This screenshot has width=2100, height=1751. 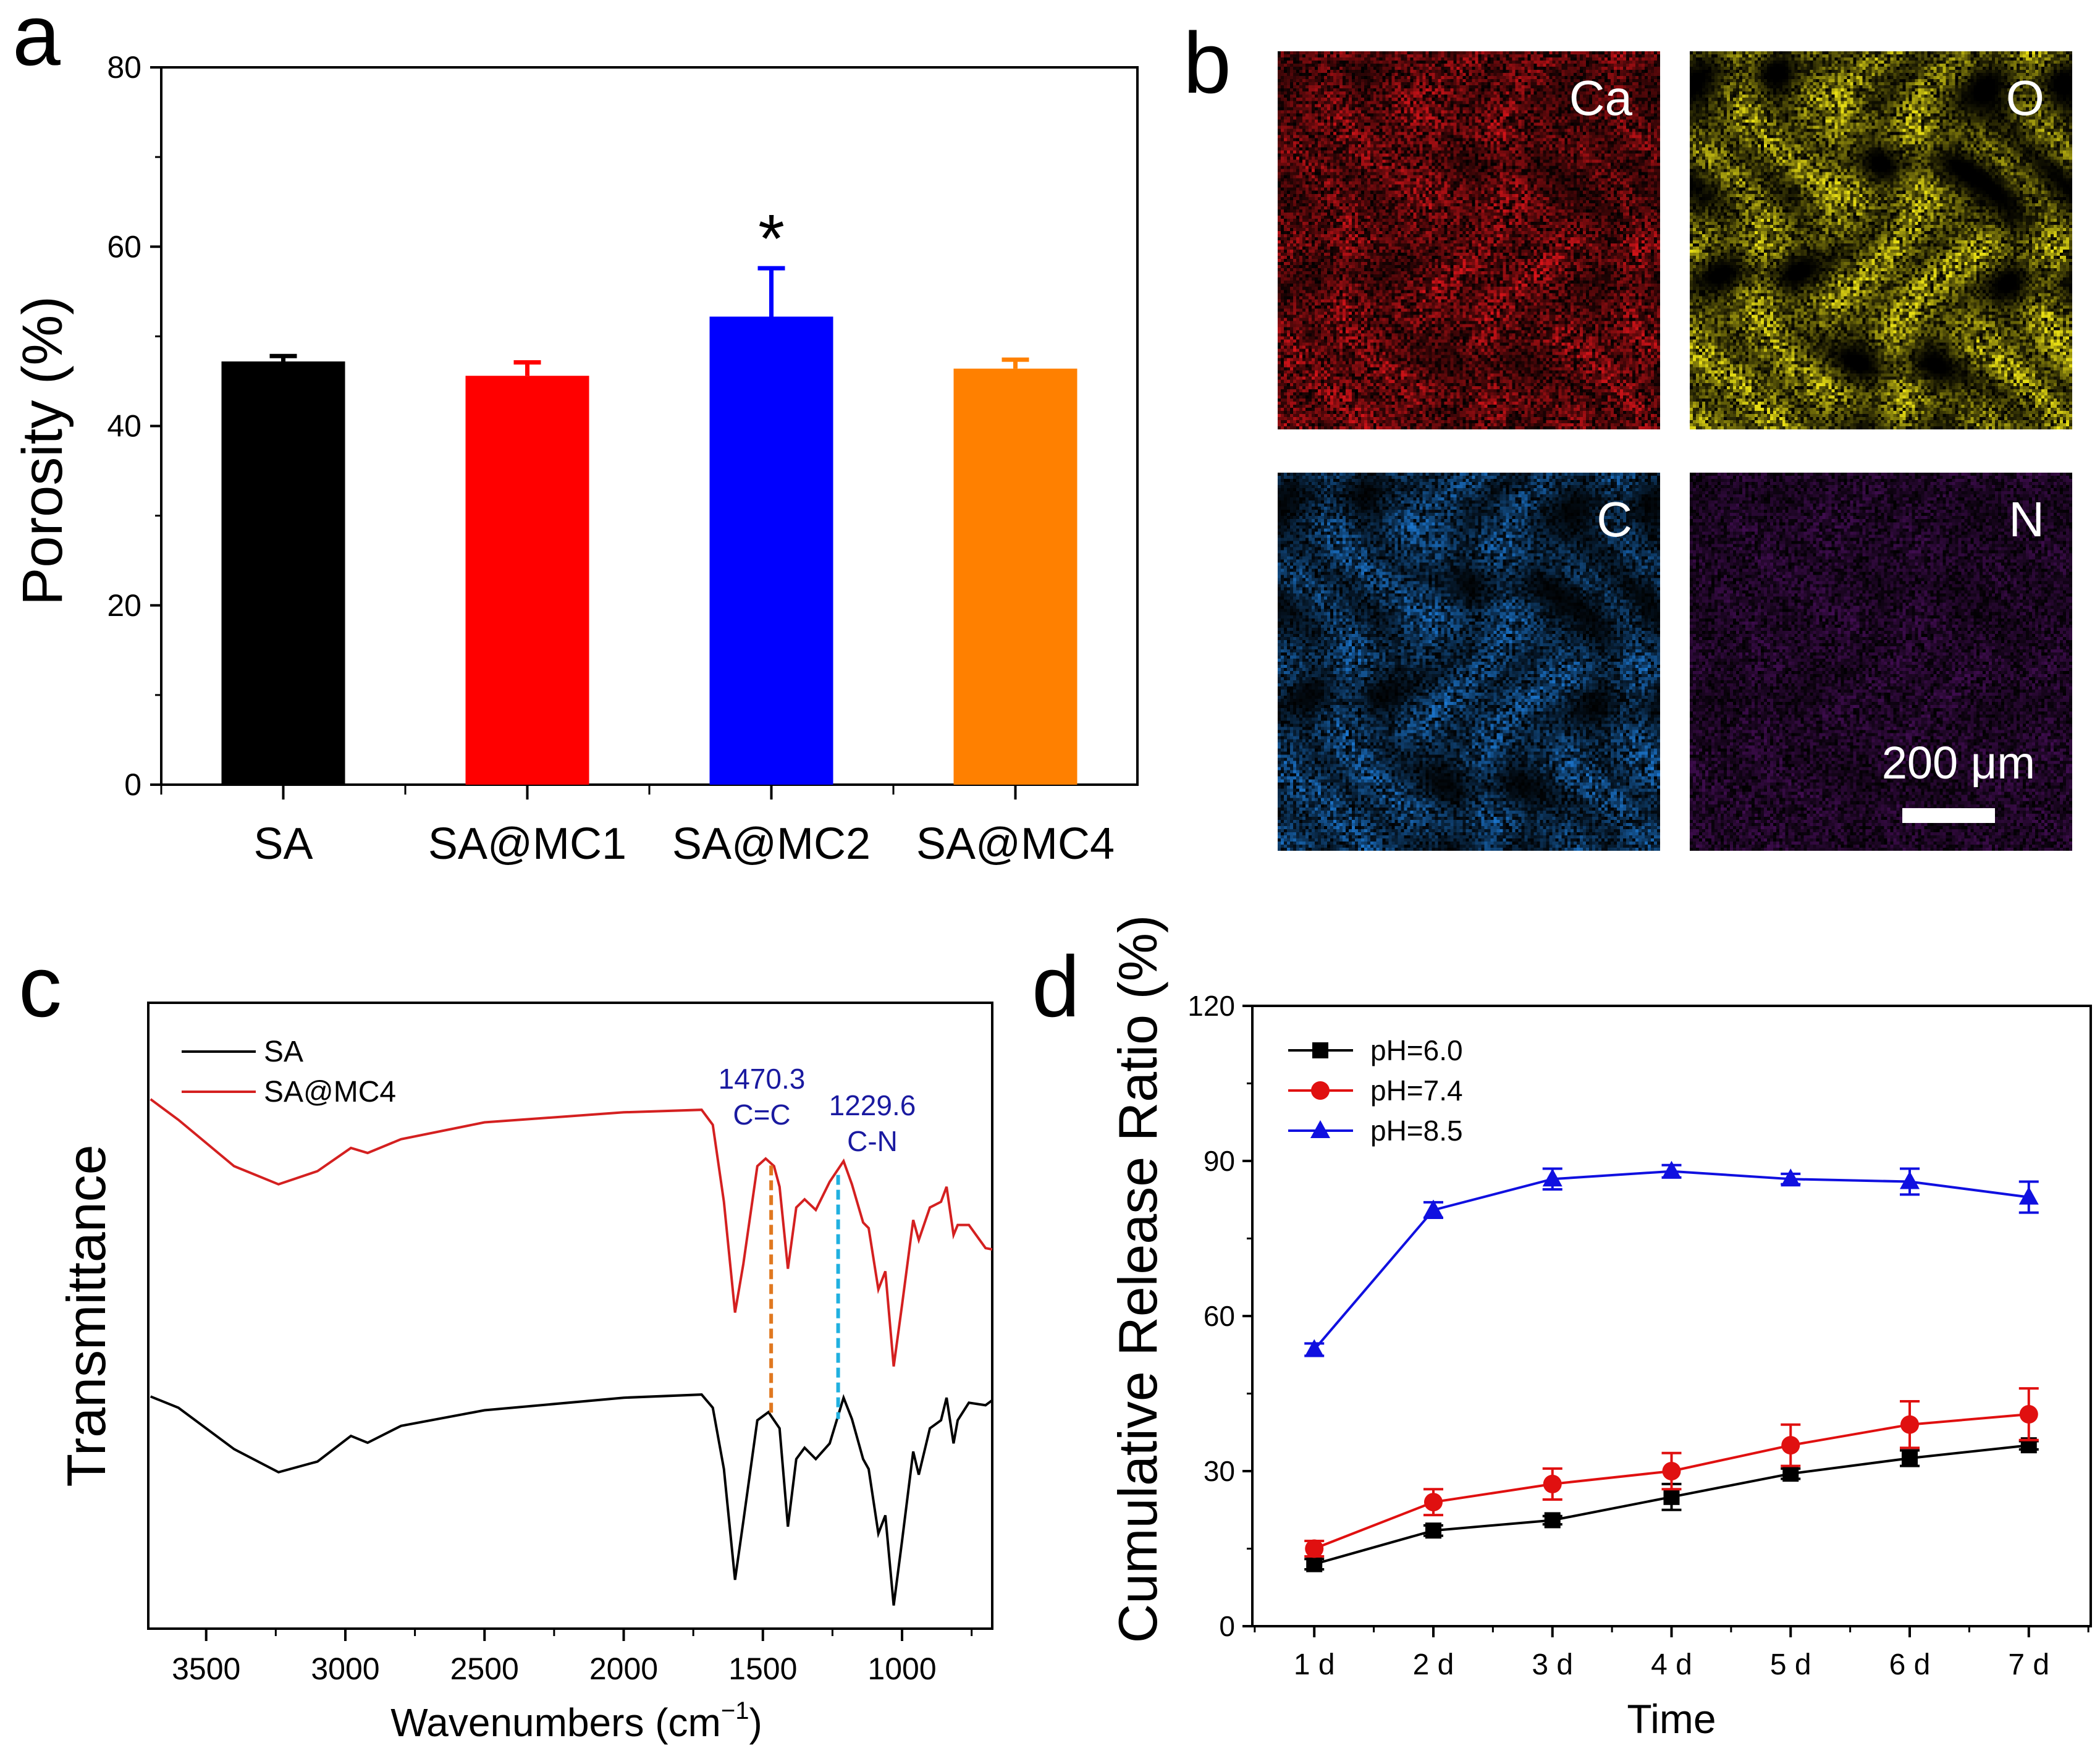 I want to click on bar-sa-mc2, so click(x=771, y=550).